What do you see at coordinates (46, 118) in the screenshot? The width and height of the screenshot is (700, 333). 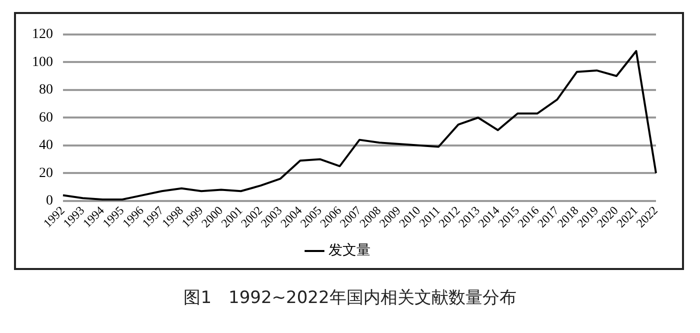 I see `y-tick-label: 60` at bounding box center [46, 118].